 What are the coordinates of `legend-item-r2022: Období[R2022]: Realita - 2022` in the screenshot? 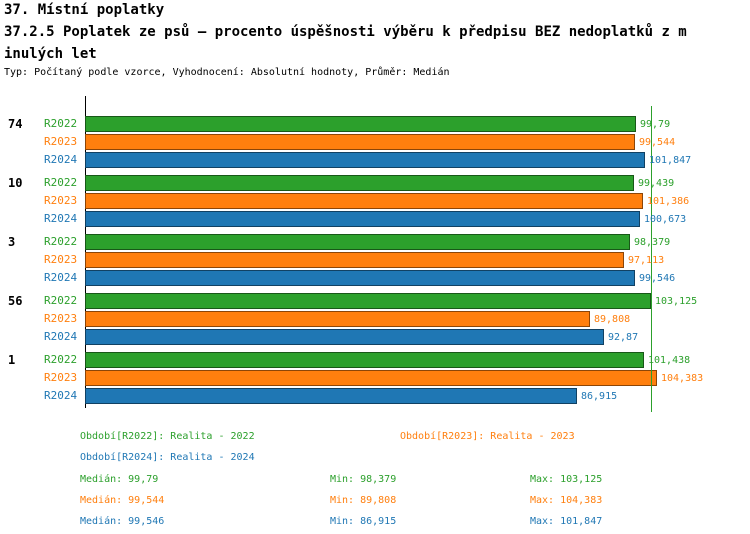 It's located at (167, 436).